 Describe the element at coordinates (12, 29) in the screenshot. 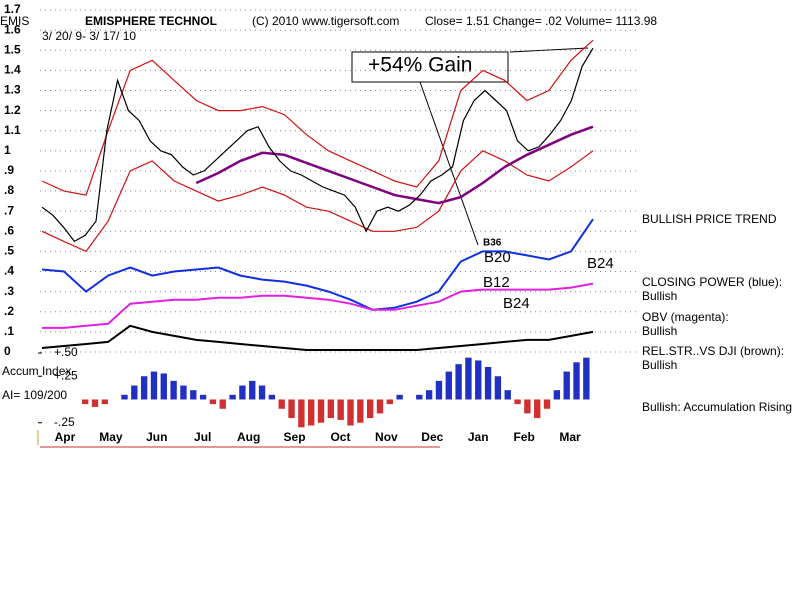

I see `y-tick-label: 1.6` at that location.